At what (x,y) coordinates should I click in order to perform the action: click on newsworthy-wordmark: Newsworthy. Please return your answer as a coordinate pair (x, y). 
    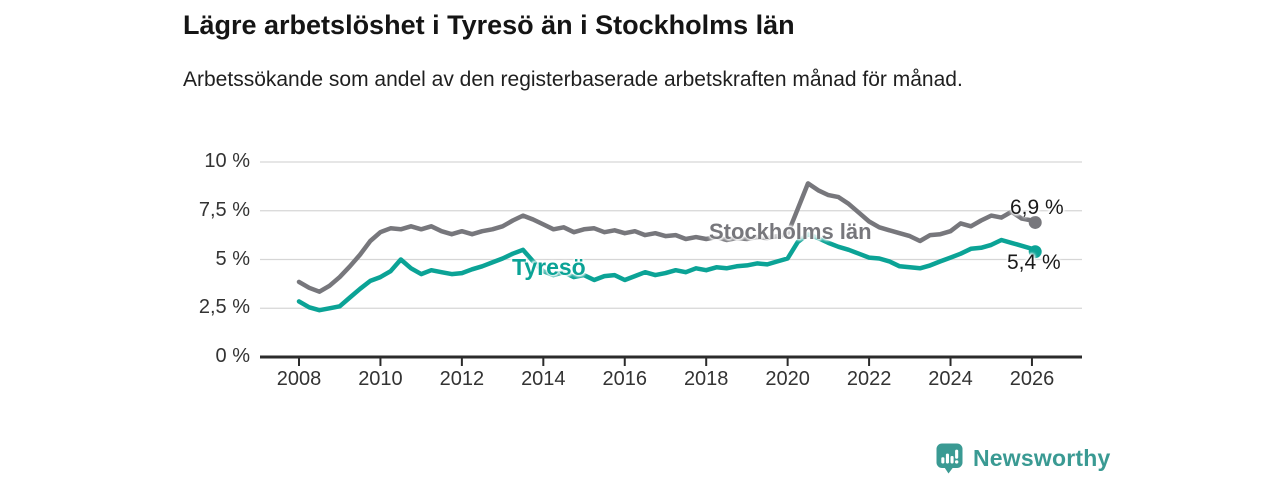
    Looking at the image, I should click on (1042, 458).